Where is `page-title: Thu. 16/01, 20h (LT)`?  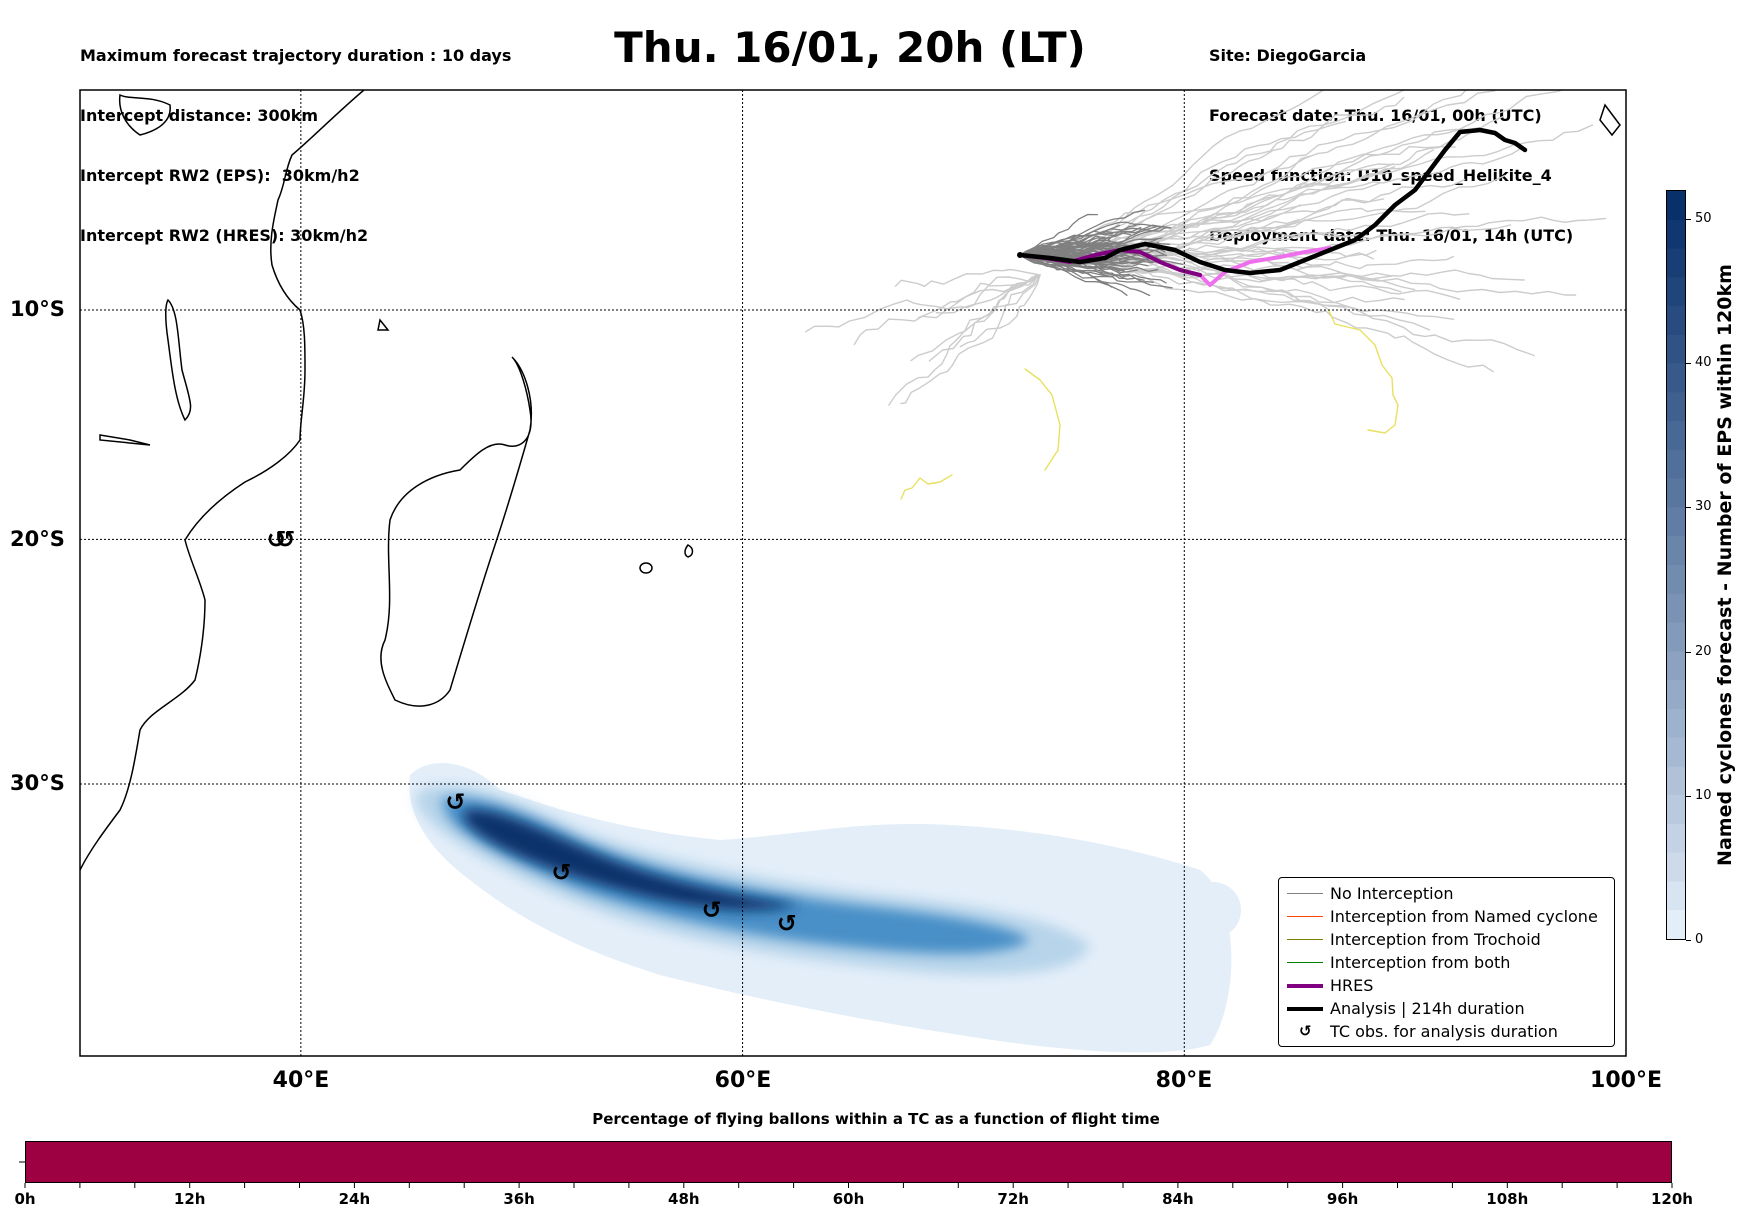
page-title: Thu. 16/01, 20h (LT) is located at coordinates (850, 47).